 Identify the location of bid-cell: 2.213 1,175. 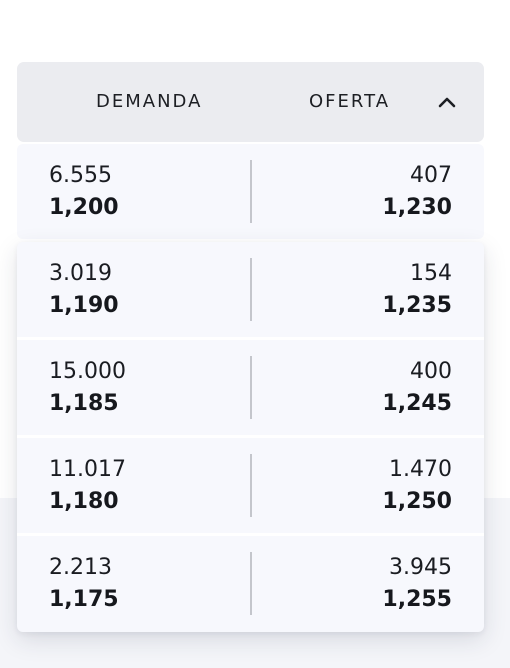
(84, 584).